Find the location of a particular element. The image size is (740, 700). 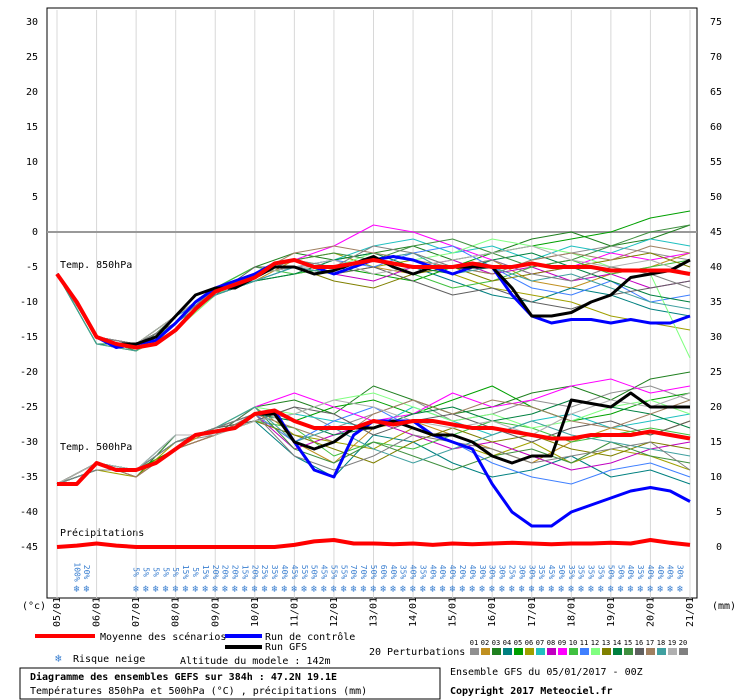

x-tick-label: 16/01 is located at coordinates (492, 612).